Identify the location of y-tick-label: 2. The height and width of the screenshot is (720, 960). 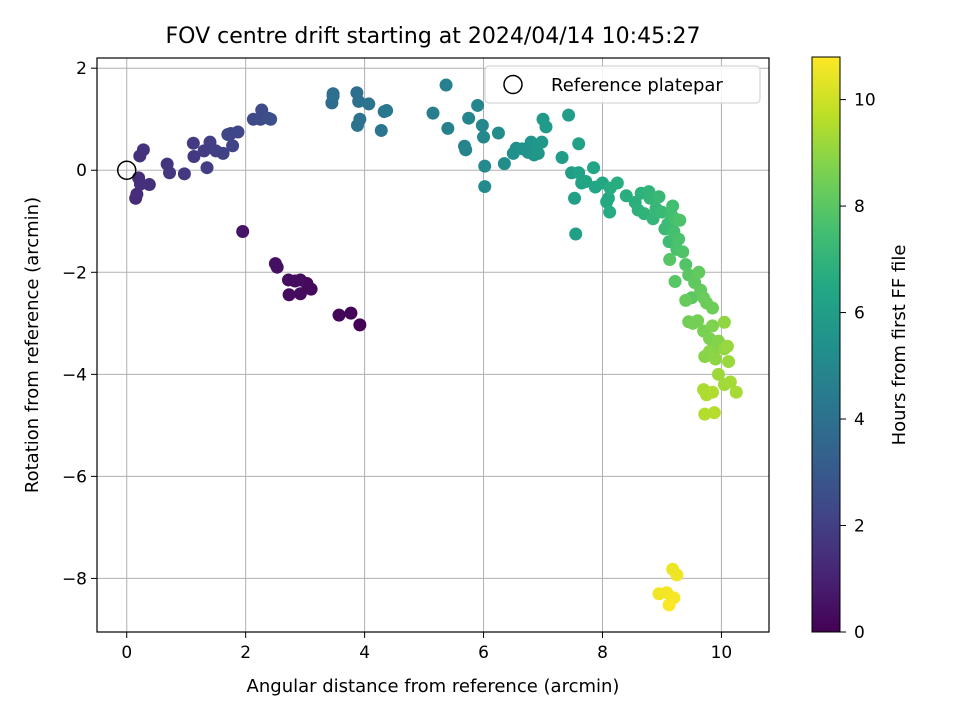
(81, 69).